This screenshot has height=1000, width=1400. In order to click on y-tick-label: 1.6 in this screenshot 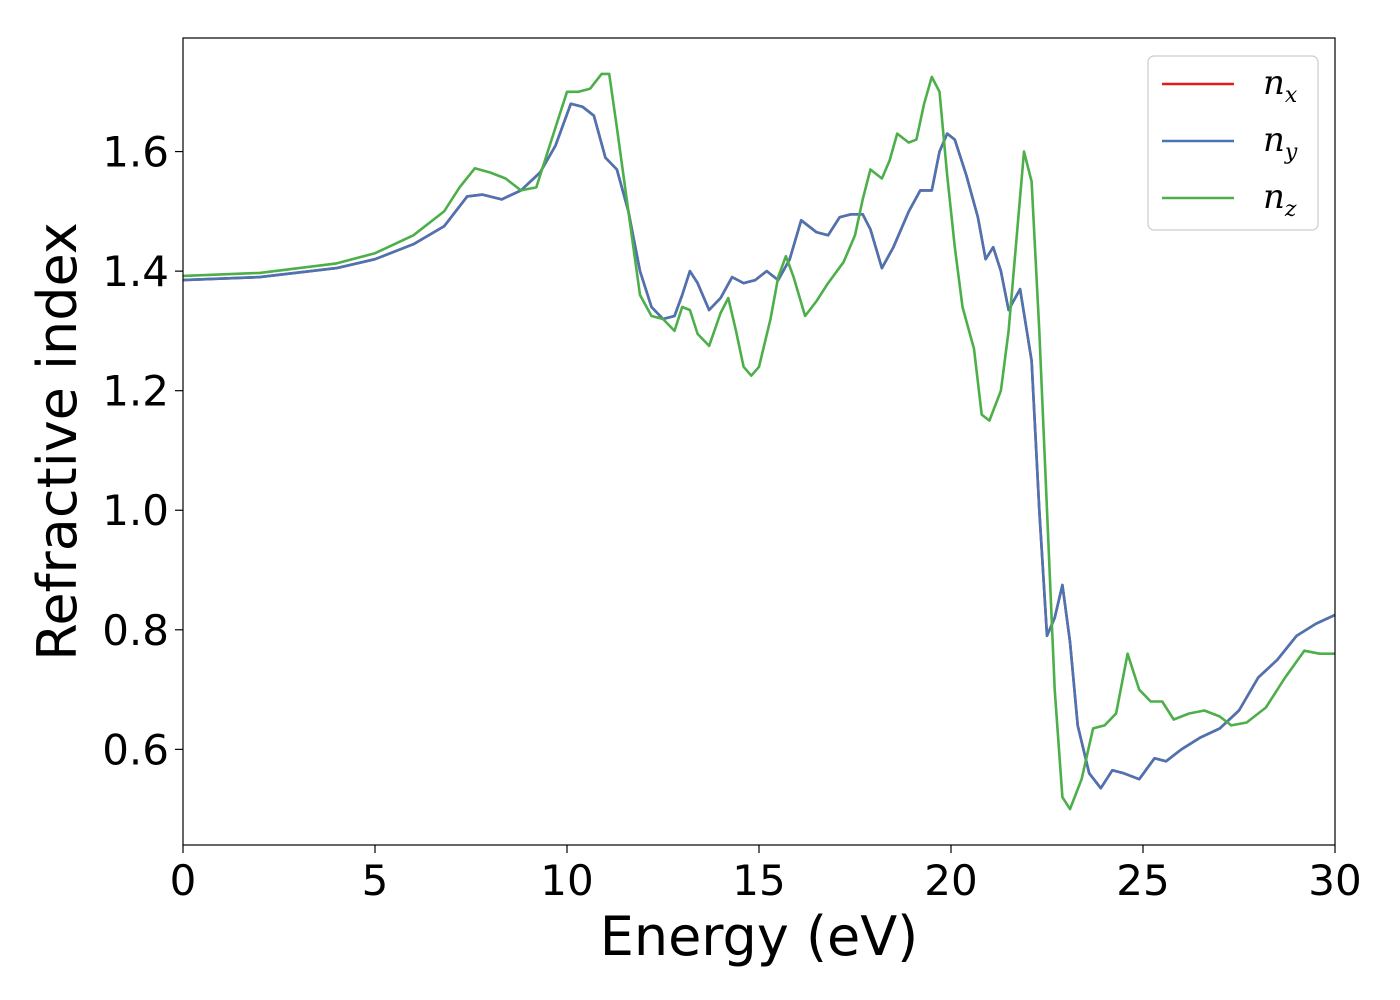, I will do `click(135, 152)`.